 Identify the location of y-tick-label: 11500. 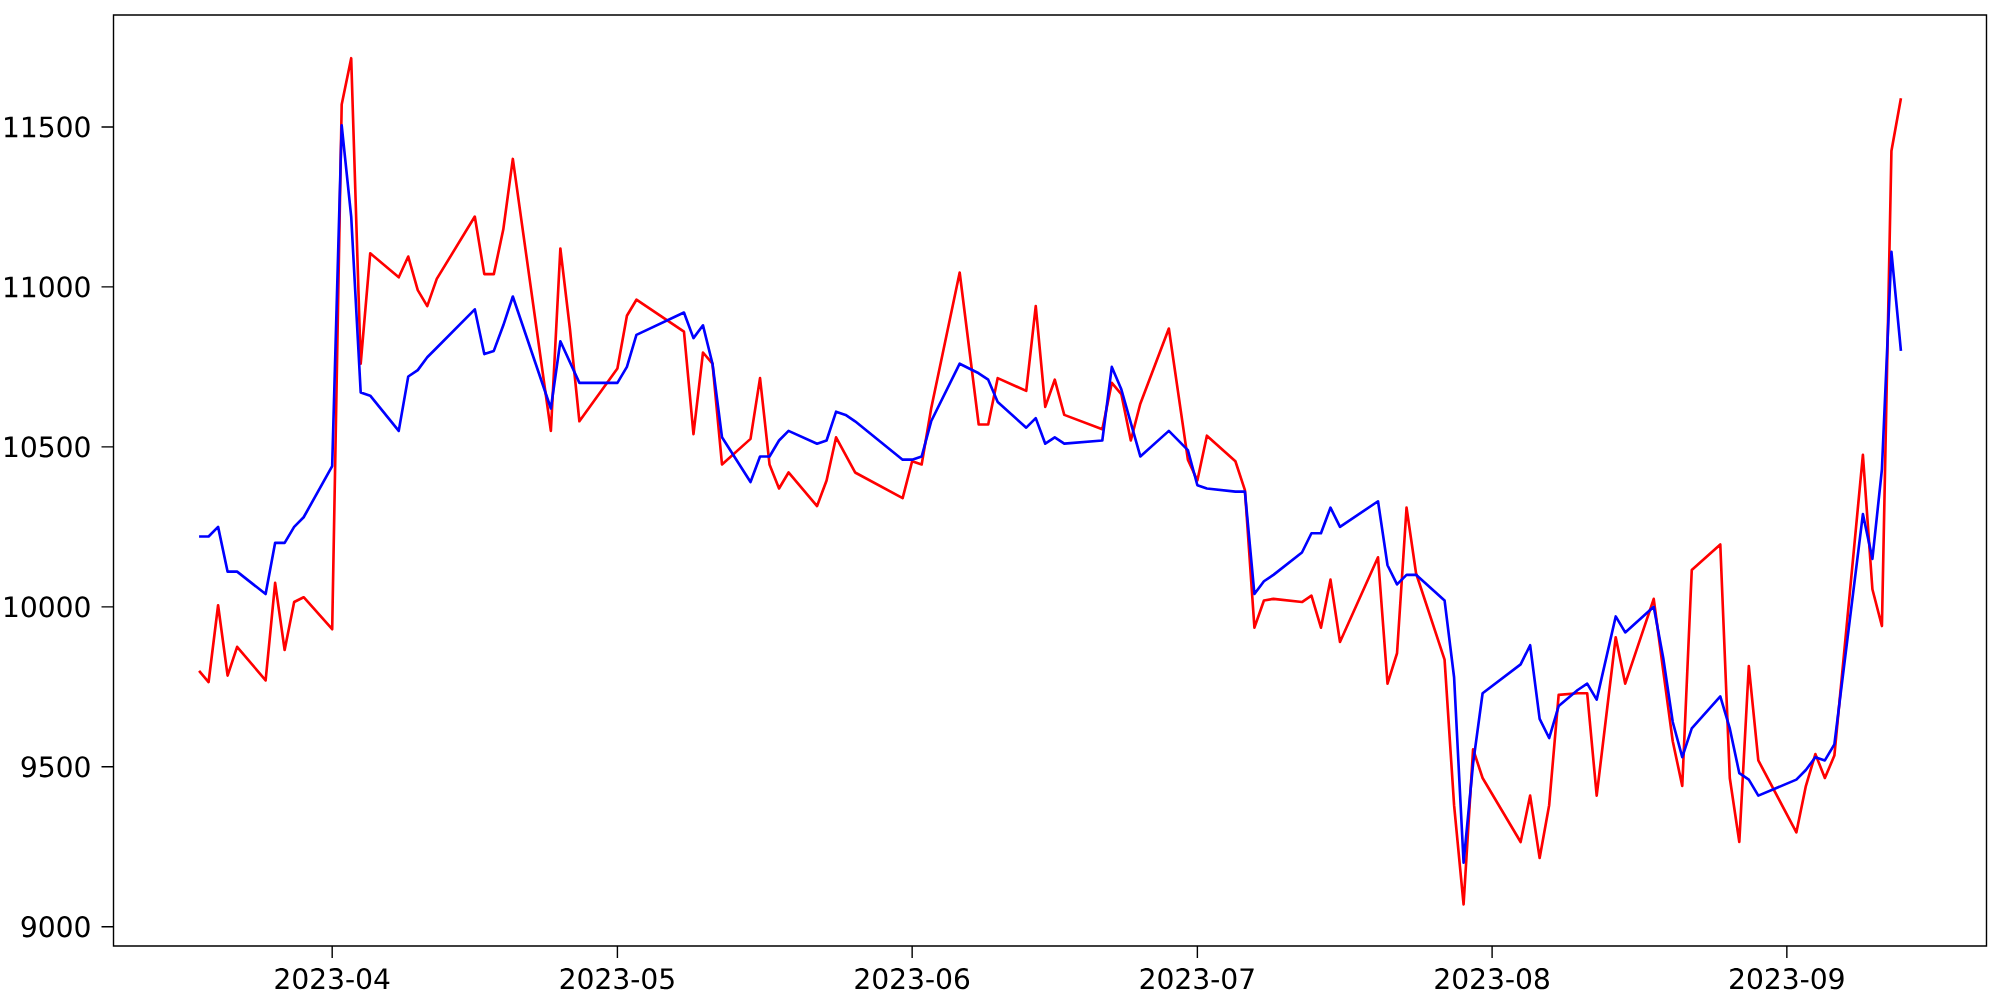
(47, 127).